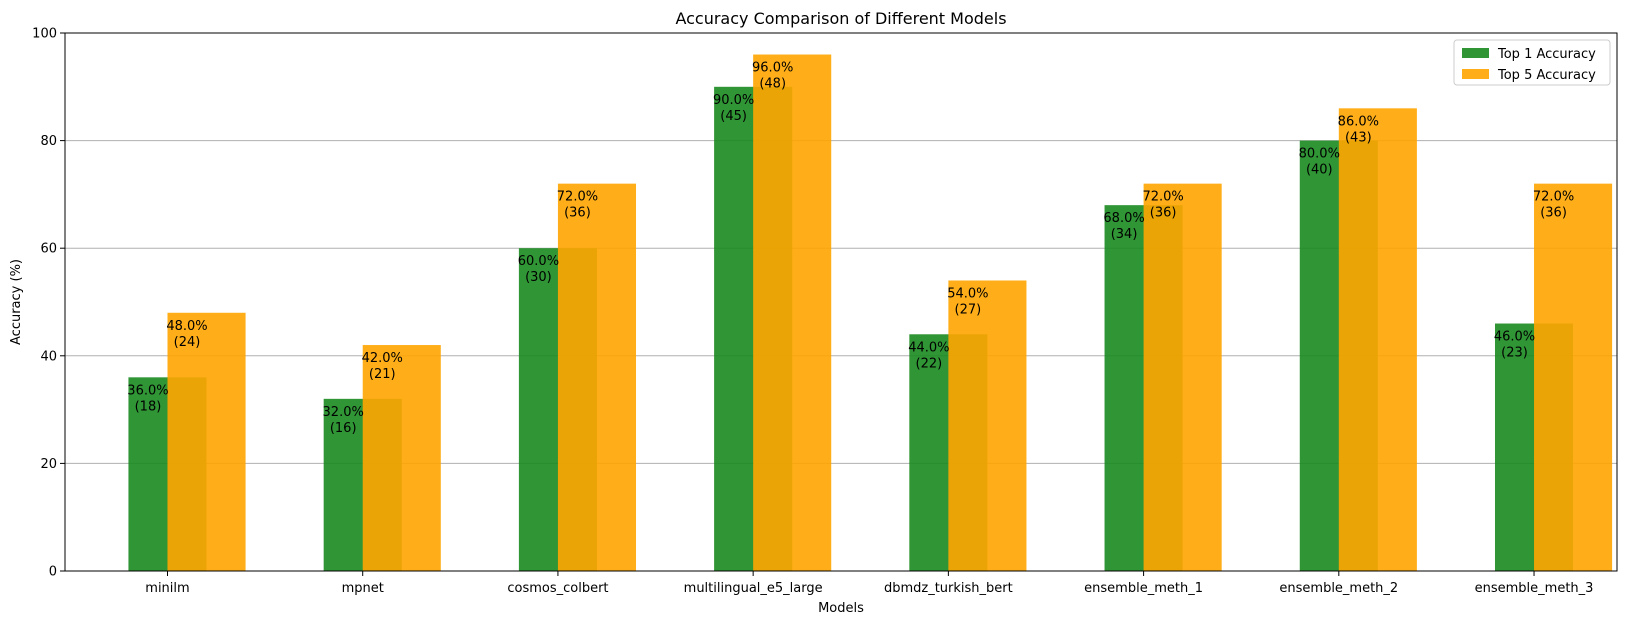  What do you see at coordinates (53, 572) in the screenshot?
I see `y-tick-label: 0` at bounding box center [53, 572].